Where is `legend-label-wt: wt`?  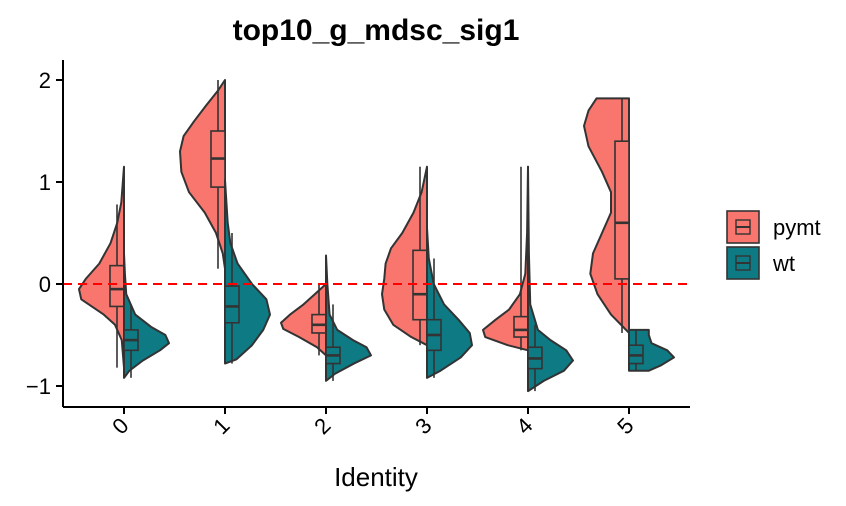
legend-label-wt: wt is located at coordinates (783, 263).